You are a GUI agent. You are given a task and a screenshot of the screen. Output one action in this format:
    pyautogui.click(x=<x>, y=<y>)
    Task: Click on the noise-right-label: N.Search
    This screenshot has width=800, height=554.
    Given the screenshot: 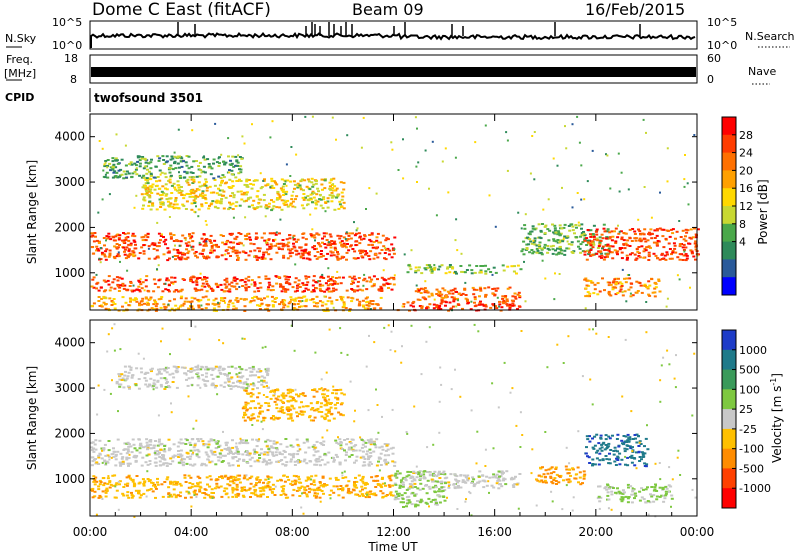 What is the action you would take?
    pyautogui.click(x=770, y=36)
    